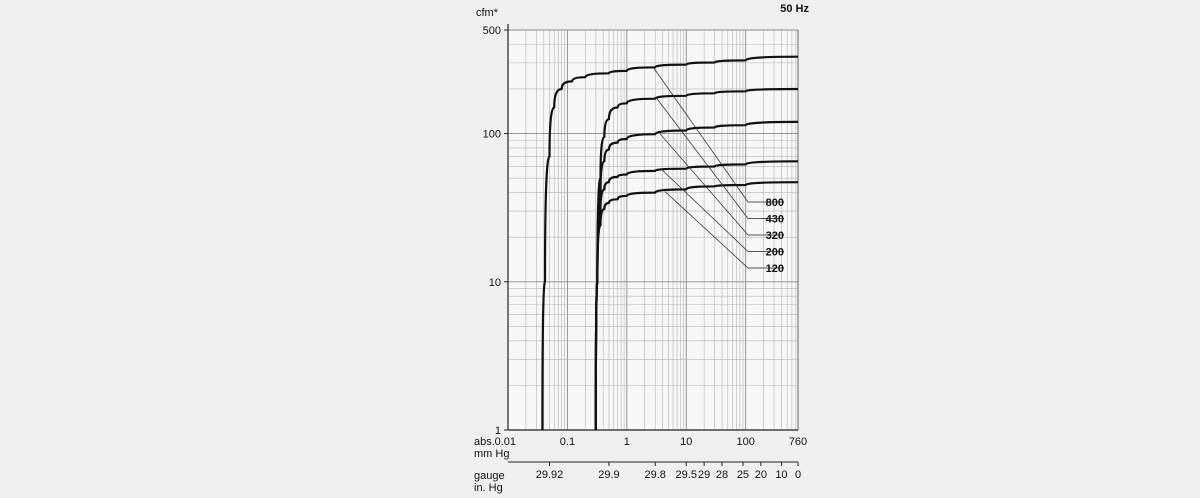 This screenshot has height=498, width=1200. What do you see at coordinates (627, 442) in the screenshot?
I see `x-tick-label: 1` at bounding box center [627, 442].